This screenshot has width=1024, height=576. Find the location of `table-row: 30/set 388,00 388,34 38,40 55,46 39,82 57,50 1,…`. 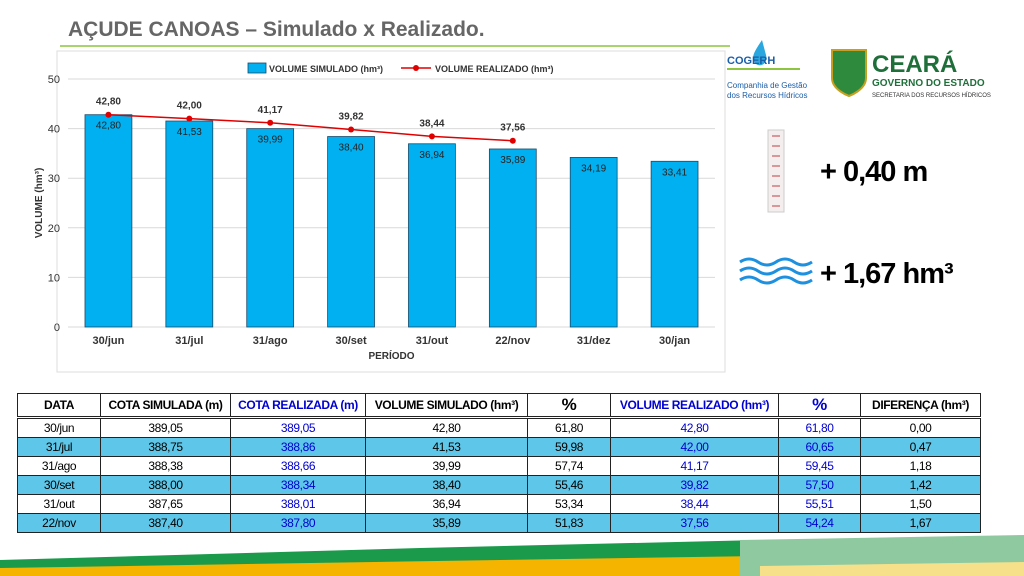

table-row: 30/set 388,00 388,34 38,40 55,46 39,82 57,50 1,… is located at coordinates (499, 485).